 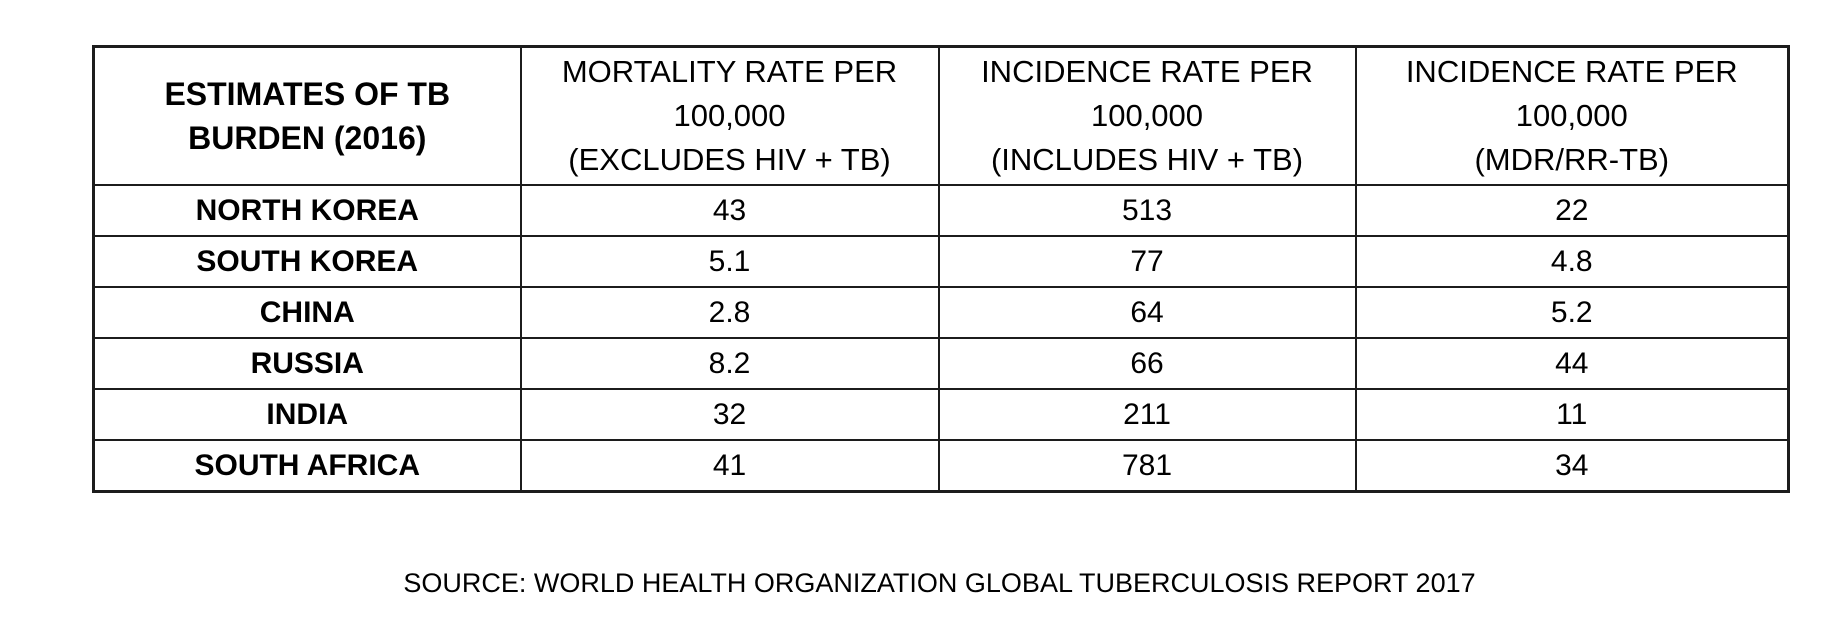 What do you see at coordinates (729, 414) in the screenshot?
I see `mortality-value: 32` at bounding box center [729, 414].